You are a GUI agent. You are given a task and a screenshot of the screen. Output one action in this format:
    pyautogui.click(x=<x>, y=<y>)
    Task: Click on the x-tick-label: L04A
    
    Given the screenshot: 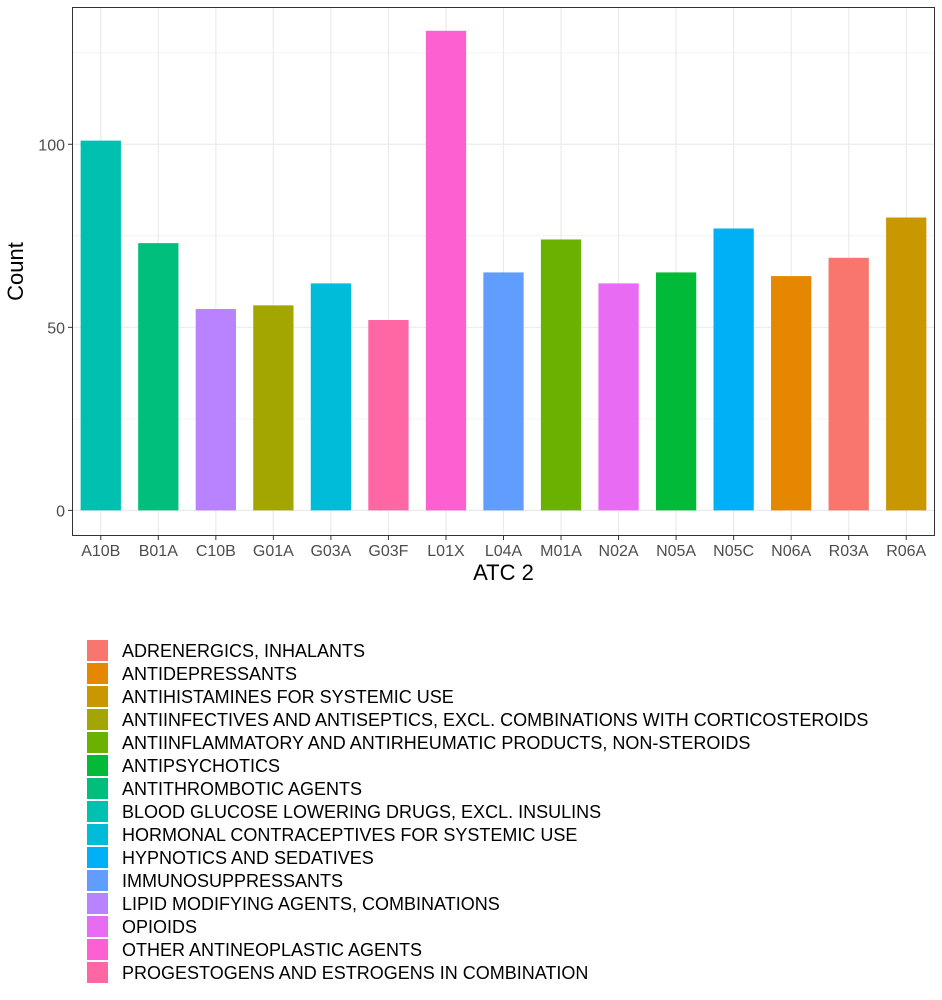 What is the action you would take?
    pyautogui.click(x=504, y=551)
    